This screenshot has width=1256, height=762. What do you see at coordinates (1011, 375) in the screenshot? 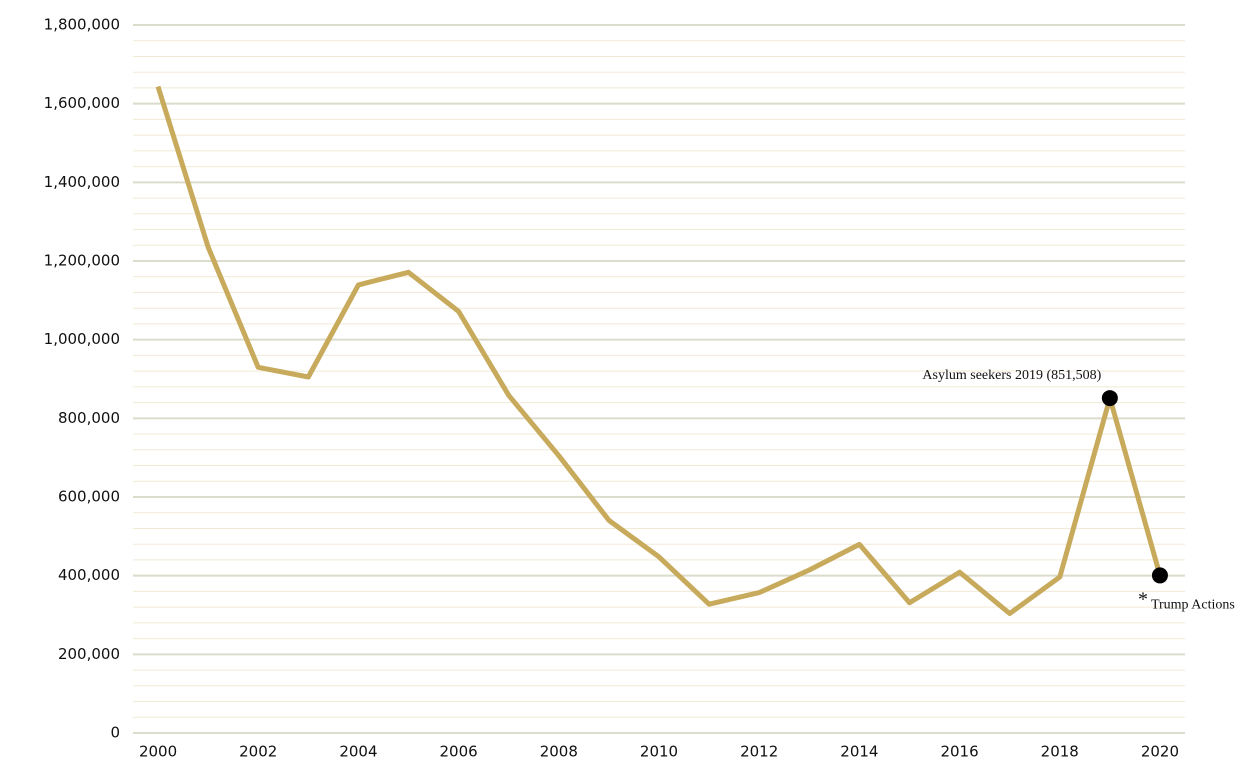
I see `annotation-label: Asylum seekers 2019 (851,508)` at bounding box center [1011, 375].